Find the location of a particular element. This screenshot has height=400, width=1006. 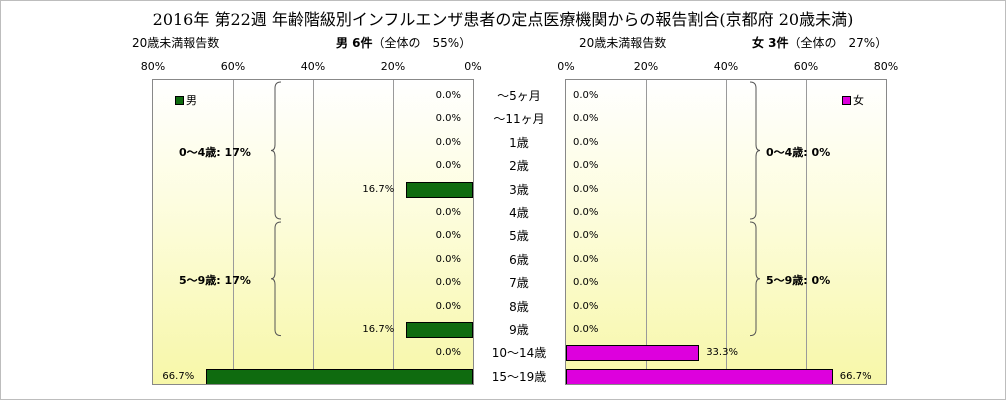

male-header-share: （全体の 55%） is located at coordinates (422, 43).